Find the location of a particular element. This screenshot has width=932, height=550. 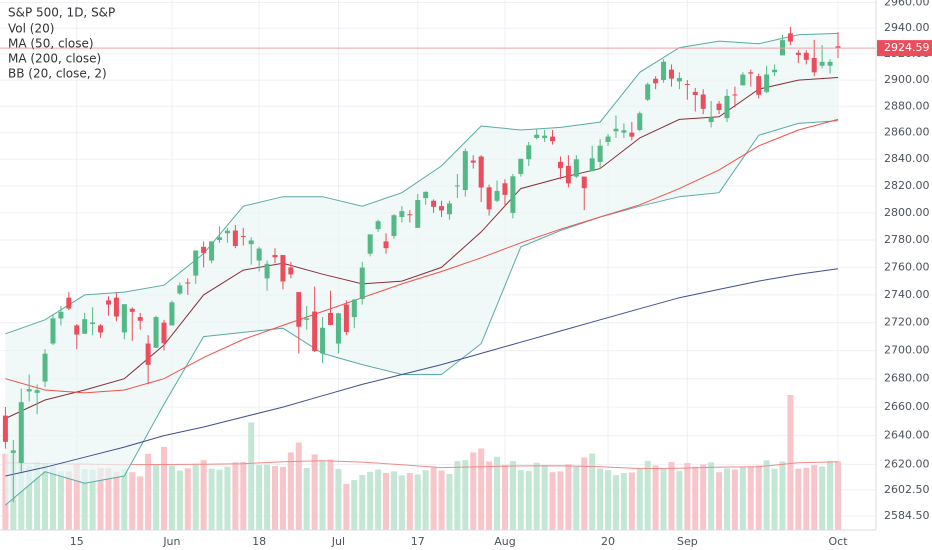

y-tick-label: 2680.00 is located at coordinates (907, 378).